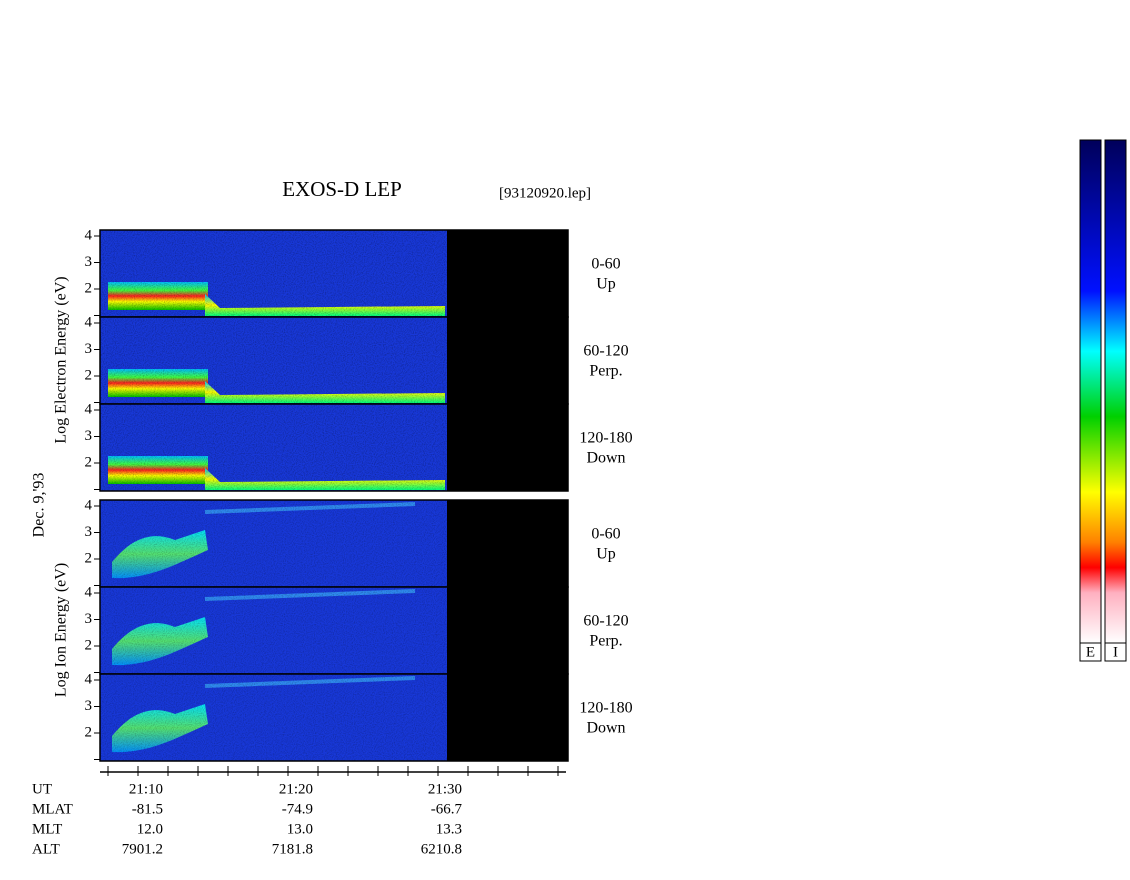 The image size is (1130, 880). What do you see at coordinates (449, 829) in the screenshot?
I see `row-value: 13.3` at bounding box center [449, 829].